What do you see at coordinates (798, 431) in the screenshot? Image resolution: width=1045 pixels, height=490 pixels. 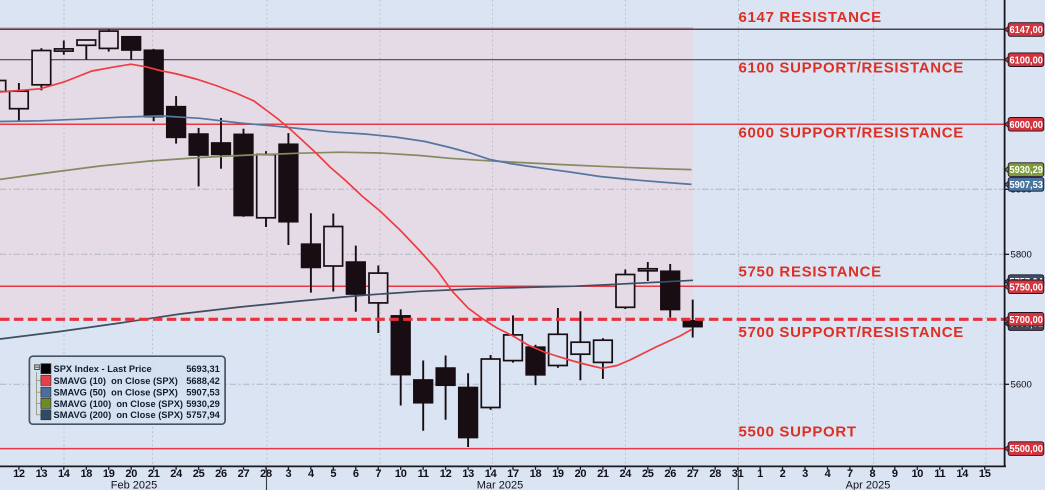 I see `svg-text: 5500 SUPPORT` at bounding box center [798, 431].